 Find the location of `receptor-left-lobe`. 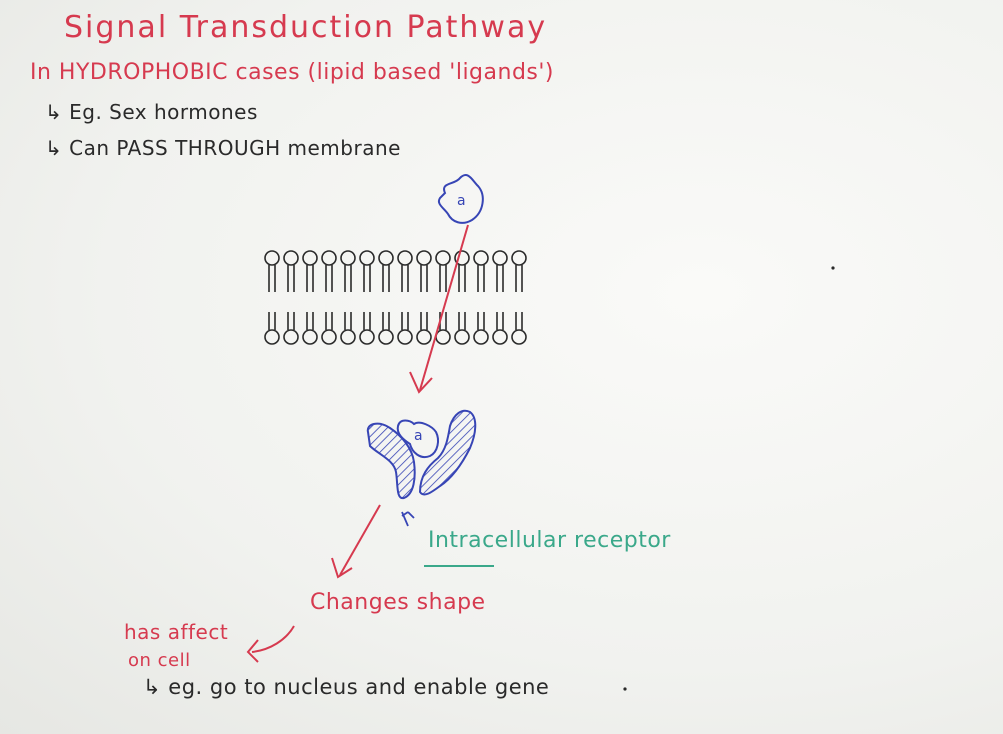

receptor-left-lobe is located at coordinates (391, 461).